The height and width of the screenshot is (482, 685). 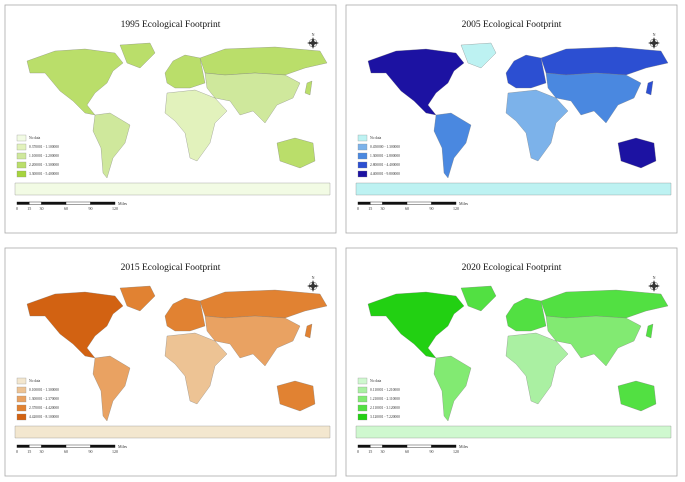 I want to click on legend-label: 0.370001 - 1.100000, so click(x=44, y=147).